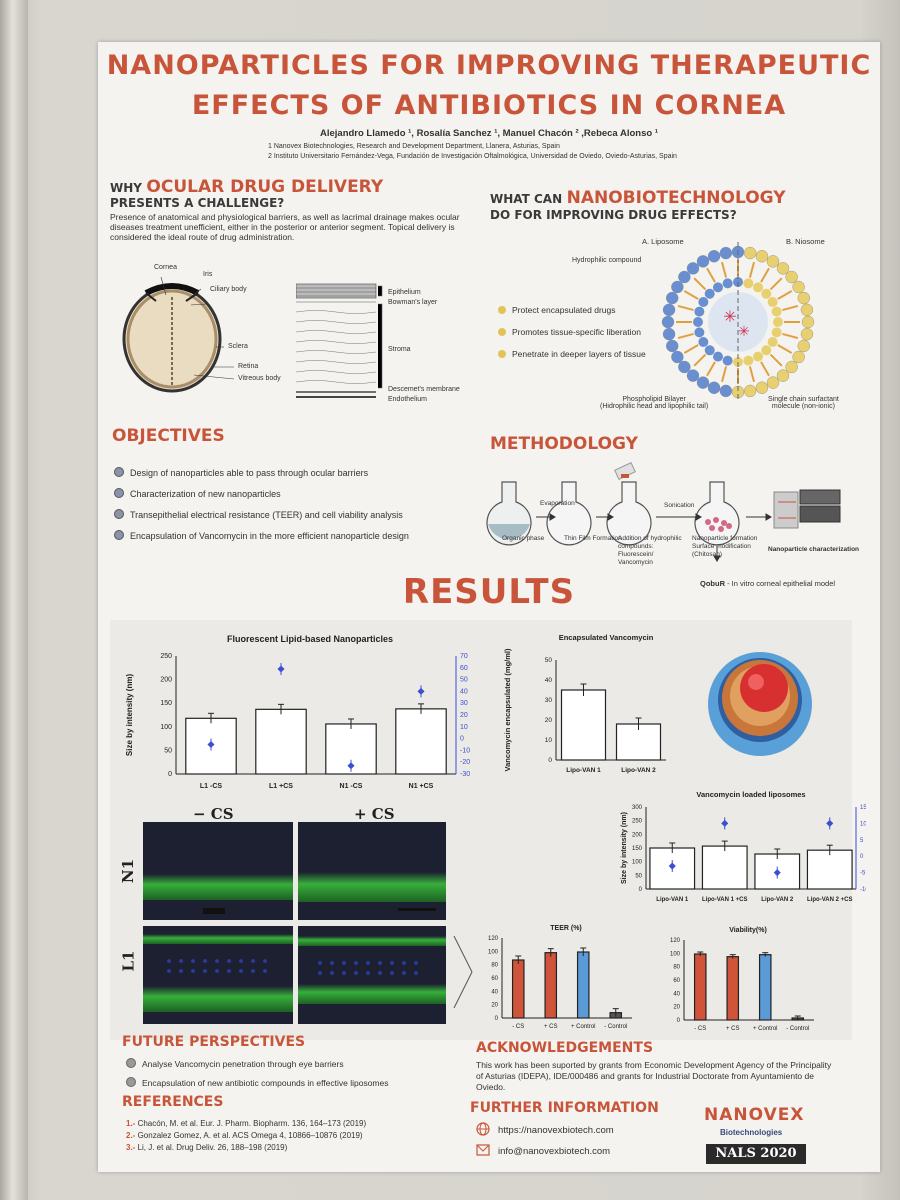  I want to click on y2-tick-label: 0, so click(462, 739).